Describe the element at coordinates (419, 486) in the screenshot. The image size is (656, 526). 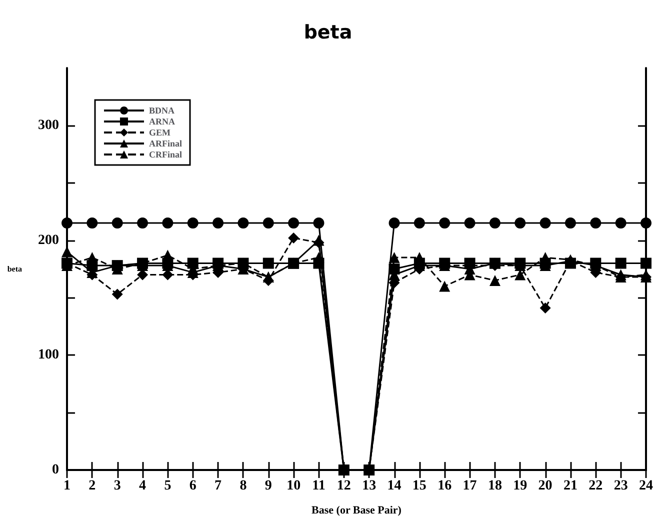
I see `x-tick-label: 15` at that location.